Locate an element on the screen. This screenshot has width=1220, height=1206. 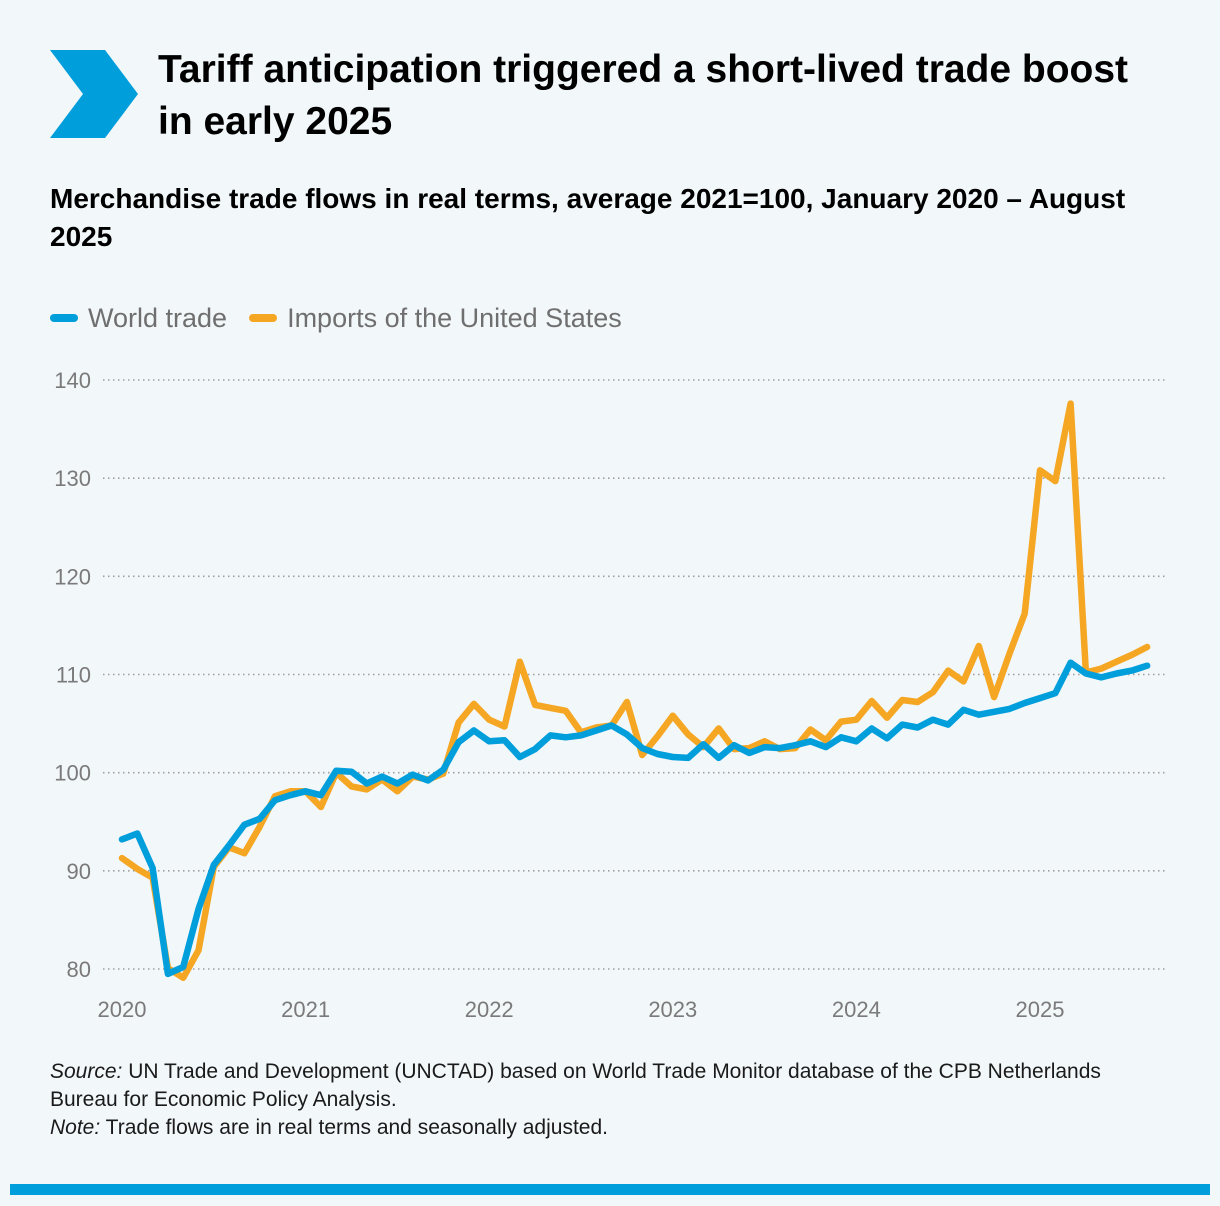
x-tick-label-2021: 2021 is located at coordinates (305, 1009).